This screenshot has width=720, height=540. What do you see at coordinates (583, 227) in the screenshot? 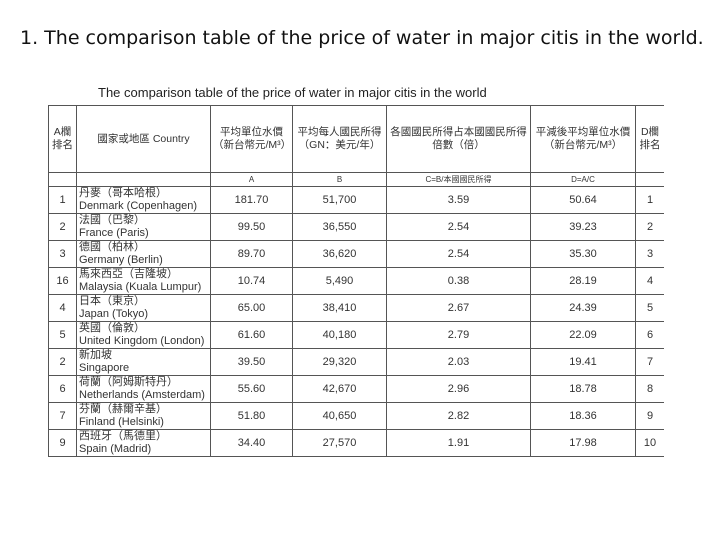
I see `value-cell: 39.23` at bounding box center [583, 227].